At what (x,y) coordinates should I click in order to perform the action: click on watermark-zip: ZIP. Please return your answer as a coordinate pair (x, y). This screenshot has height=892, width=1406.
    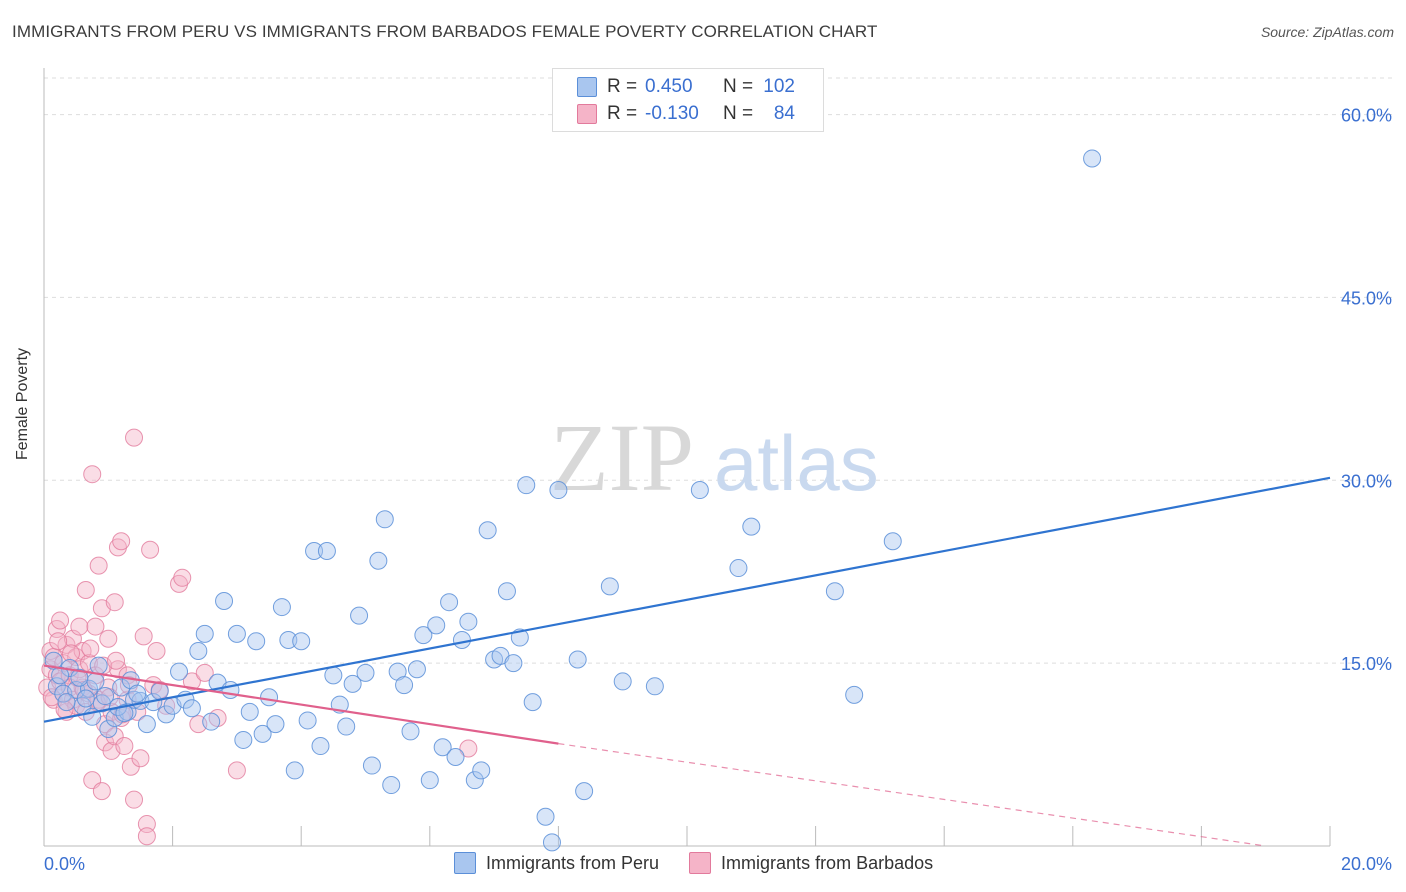
    Looking at the image, I should click on (622, 457).